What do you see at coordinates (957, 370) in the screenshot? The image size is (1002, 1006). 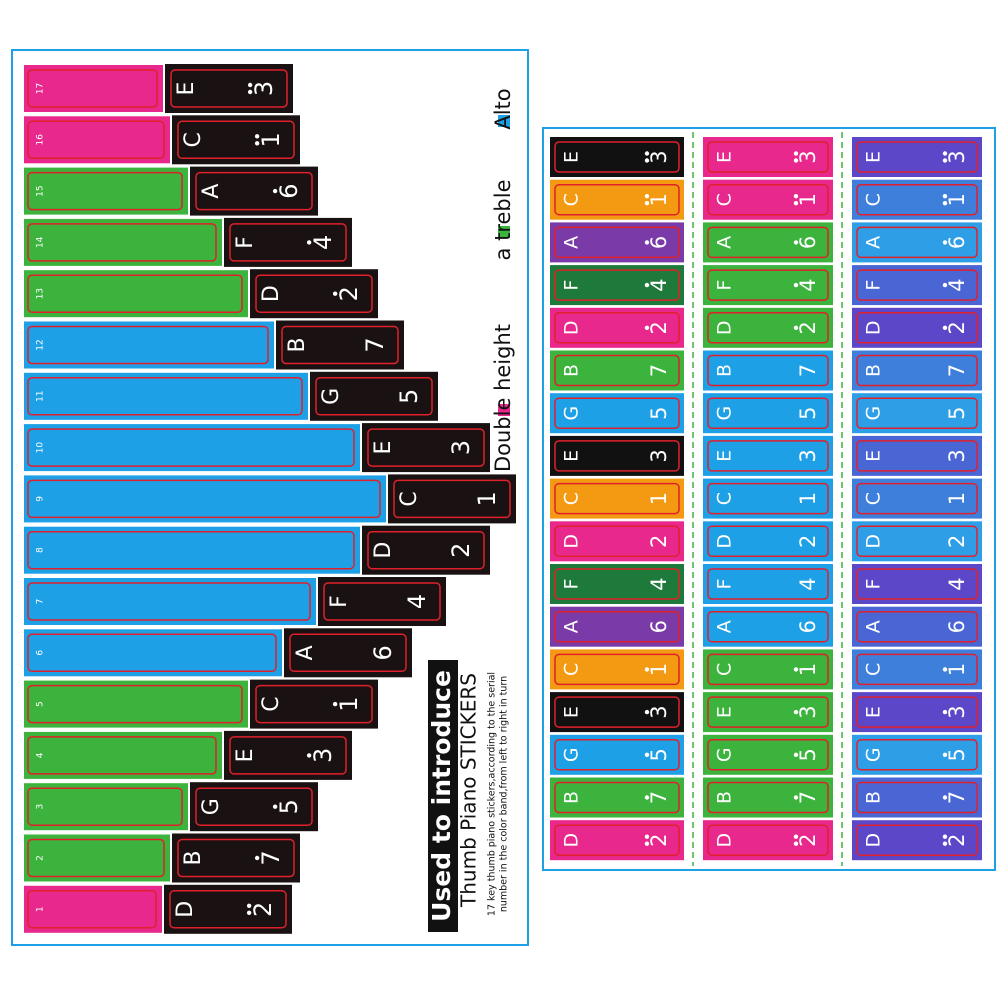 I see `note-number: 7` at bounding box center [957, 370].